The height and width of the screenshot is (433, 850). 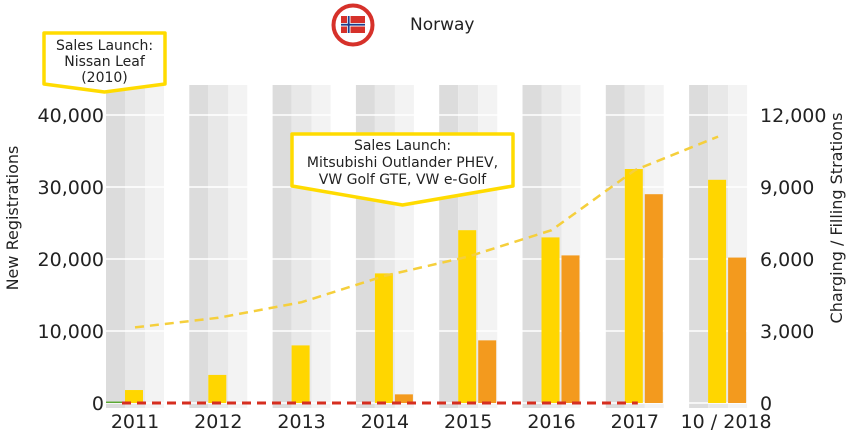 I want to click on x-tick-label: 10 / 2018, so click(x=726, y=422).